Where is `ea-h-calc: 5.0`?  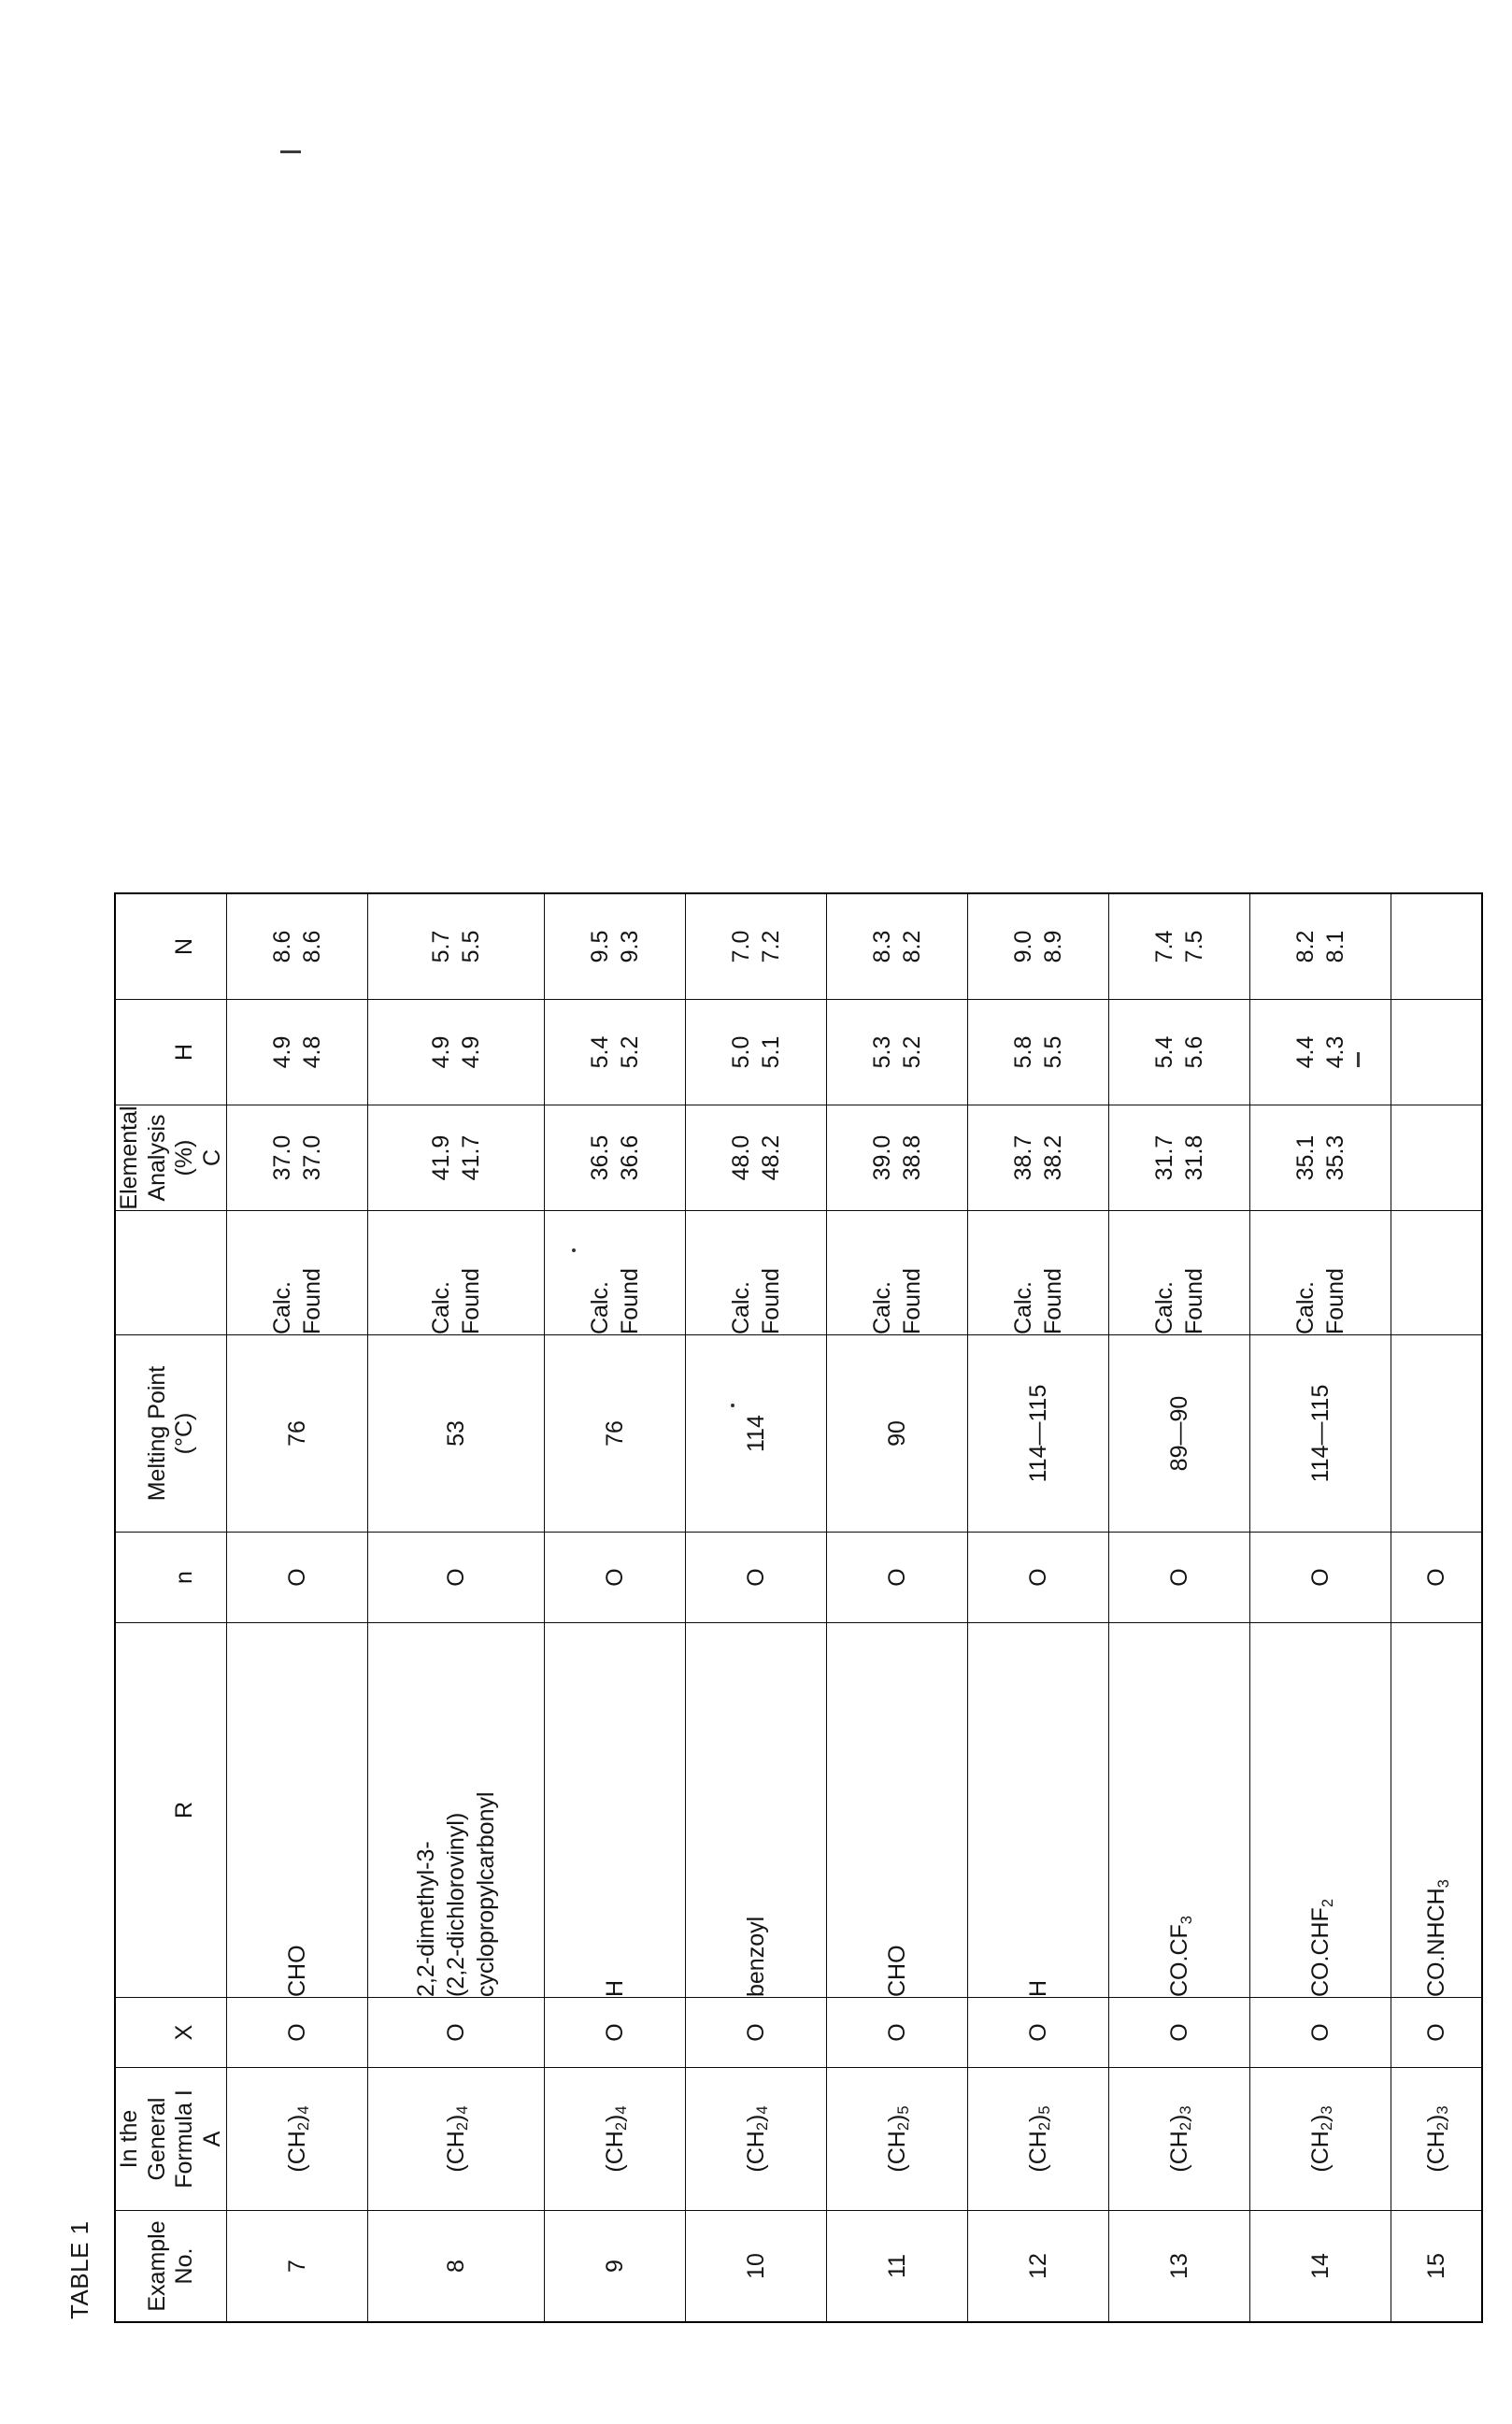 ea-h-calc: 5.0 is located at coordinates (740, 1052).